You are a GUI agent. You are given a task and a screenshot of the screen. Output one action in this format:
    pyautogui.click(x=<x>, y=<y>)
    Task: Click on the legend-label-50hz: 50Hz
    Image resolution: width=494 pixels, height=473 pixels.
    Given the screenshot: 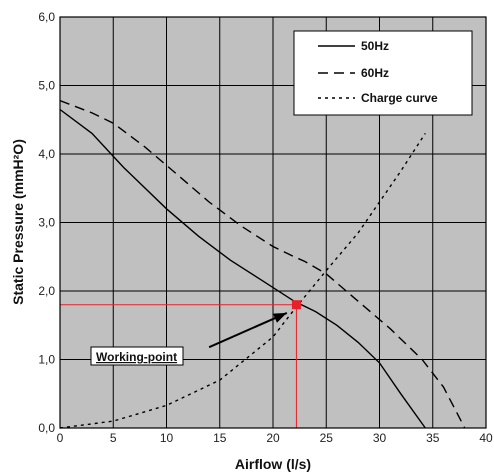 What is the action you would take?
    pyautogui.click(x=375, y=46)
    